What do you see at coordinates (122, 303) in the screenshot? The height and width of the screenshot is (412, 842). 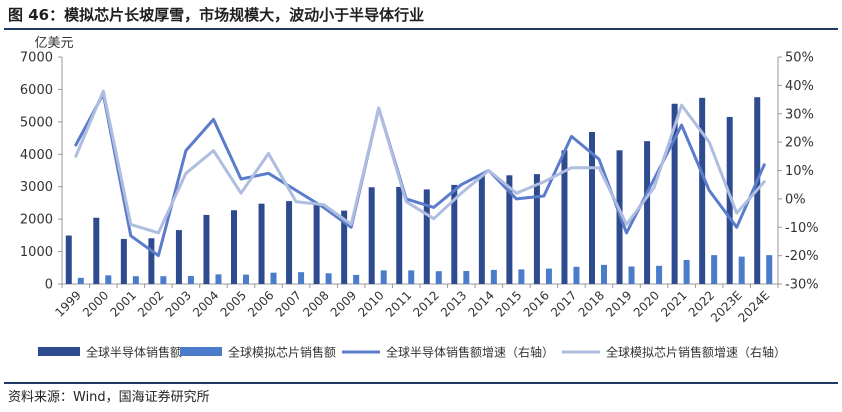 I see `x-tick-label: 2001` at bounding box center [122, 303].